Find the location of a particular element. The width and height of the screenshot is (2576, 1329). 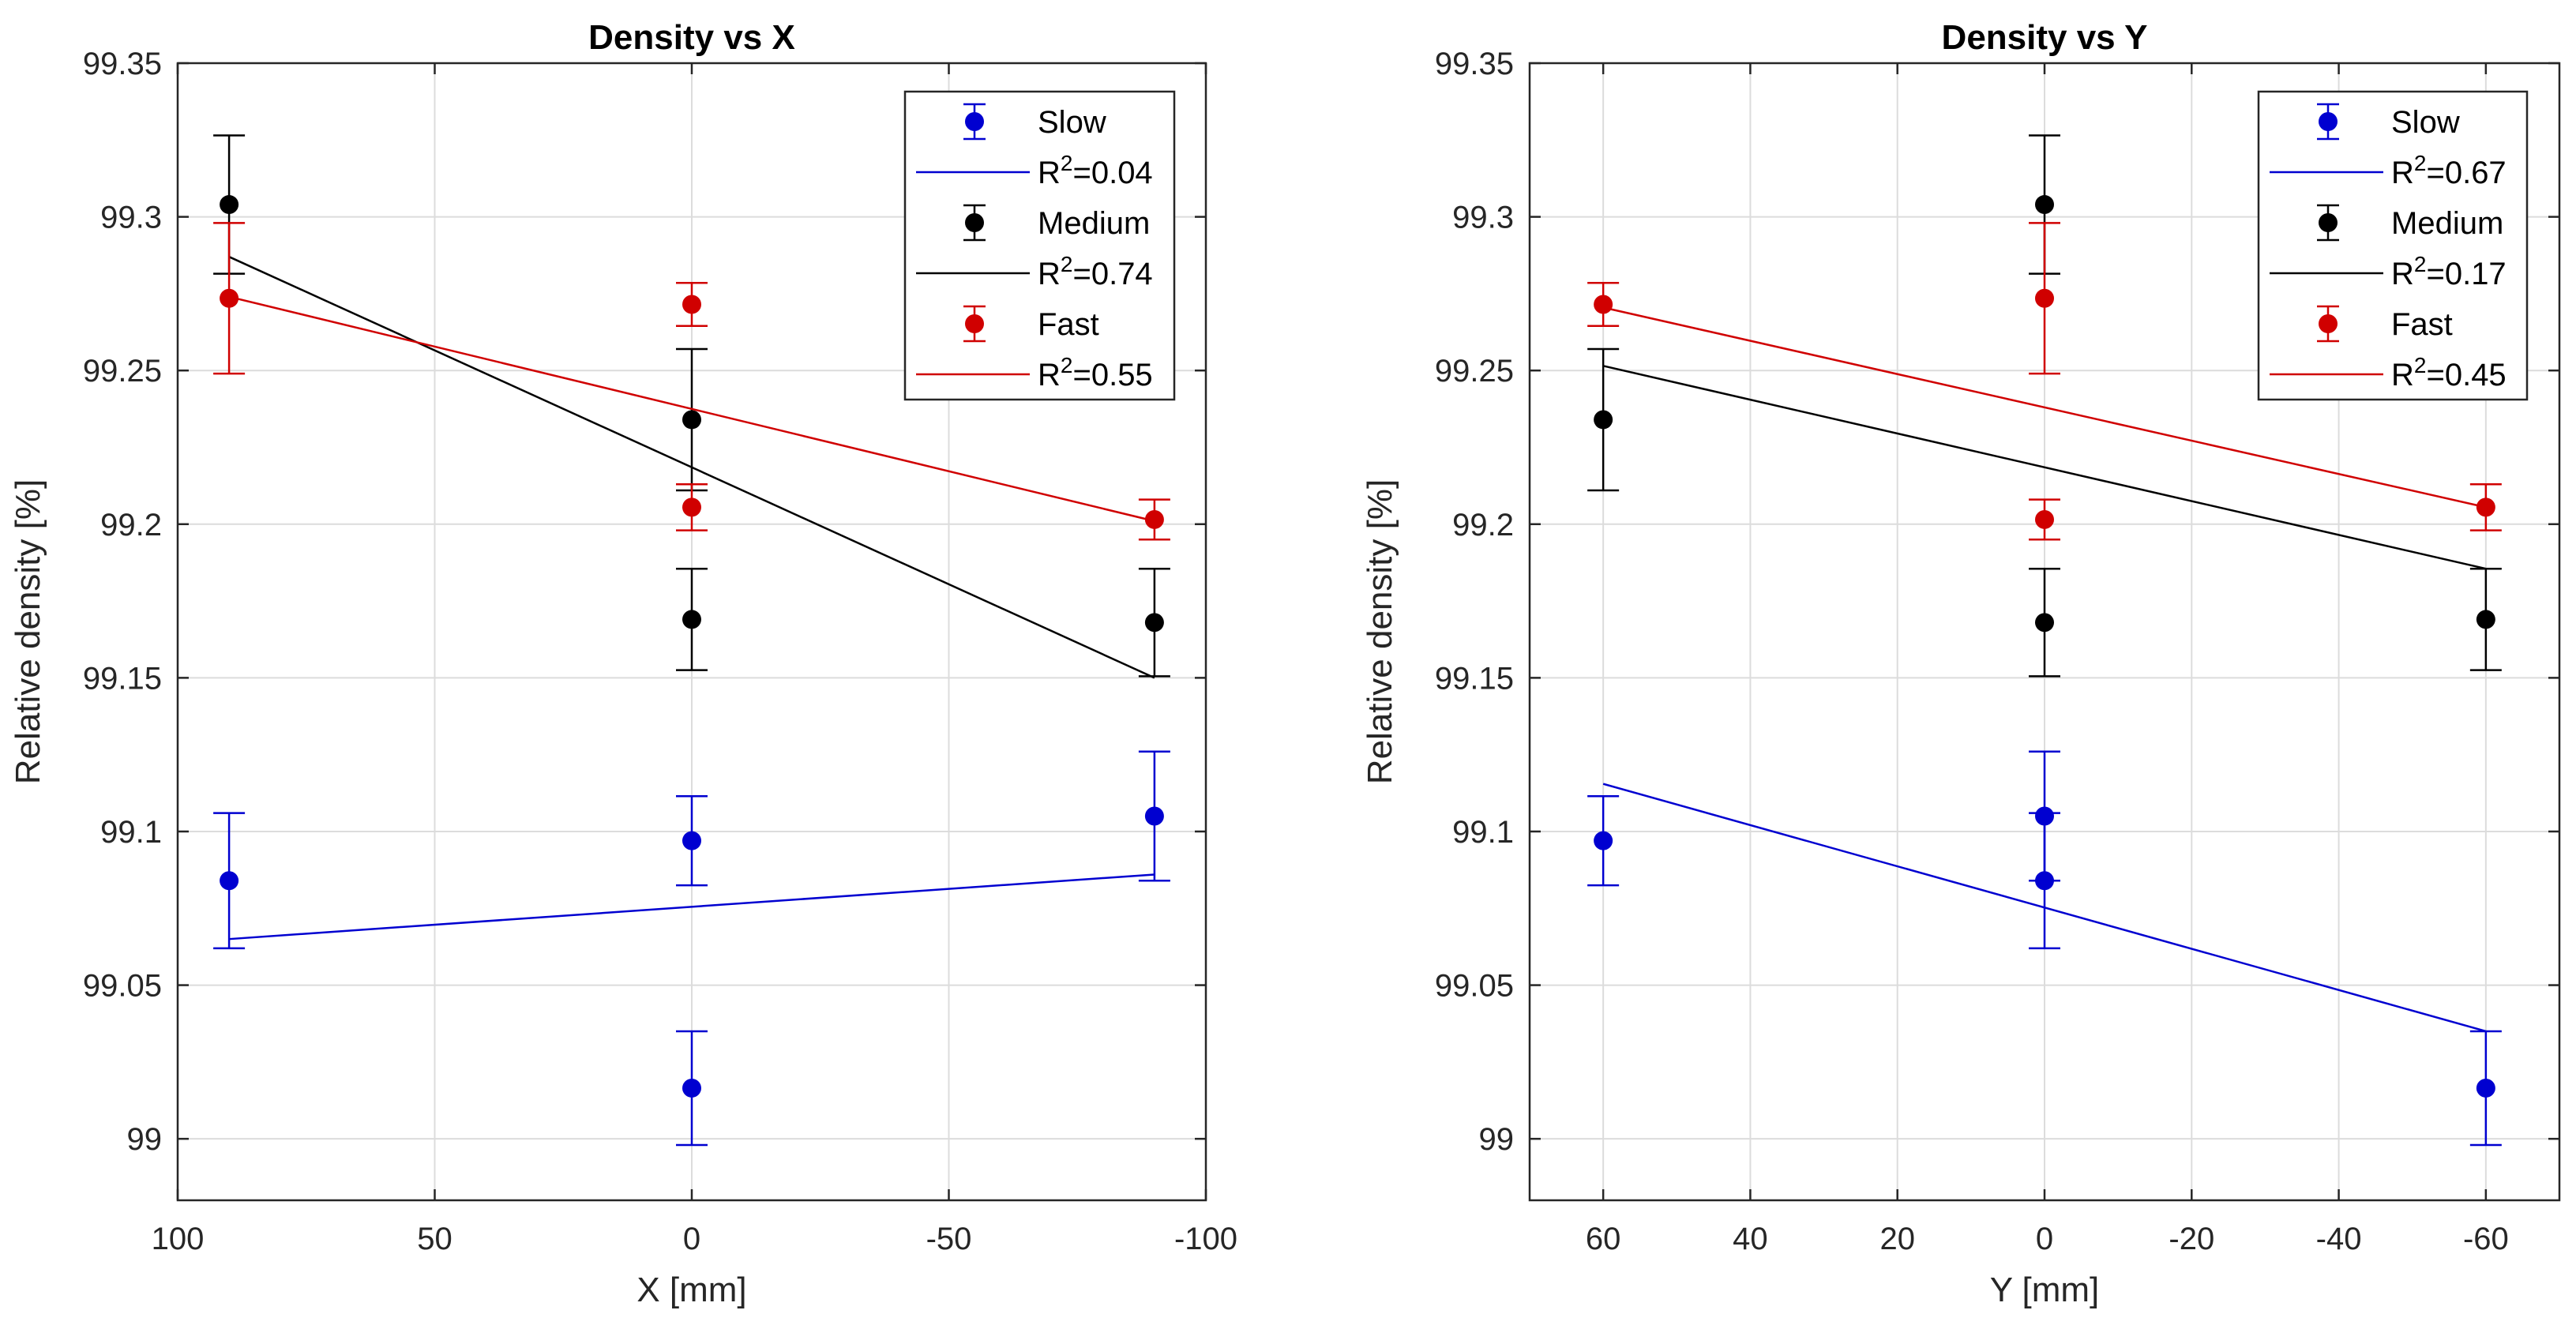

chart-1-legend-medium-r-squared-value: =0.74 is located at coordinates (1112, 274).